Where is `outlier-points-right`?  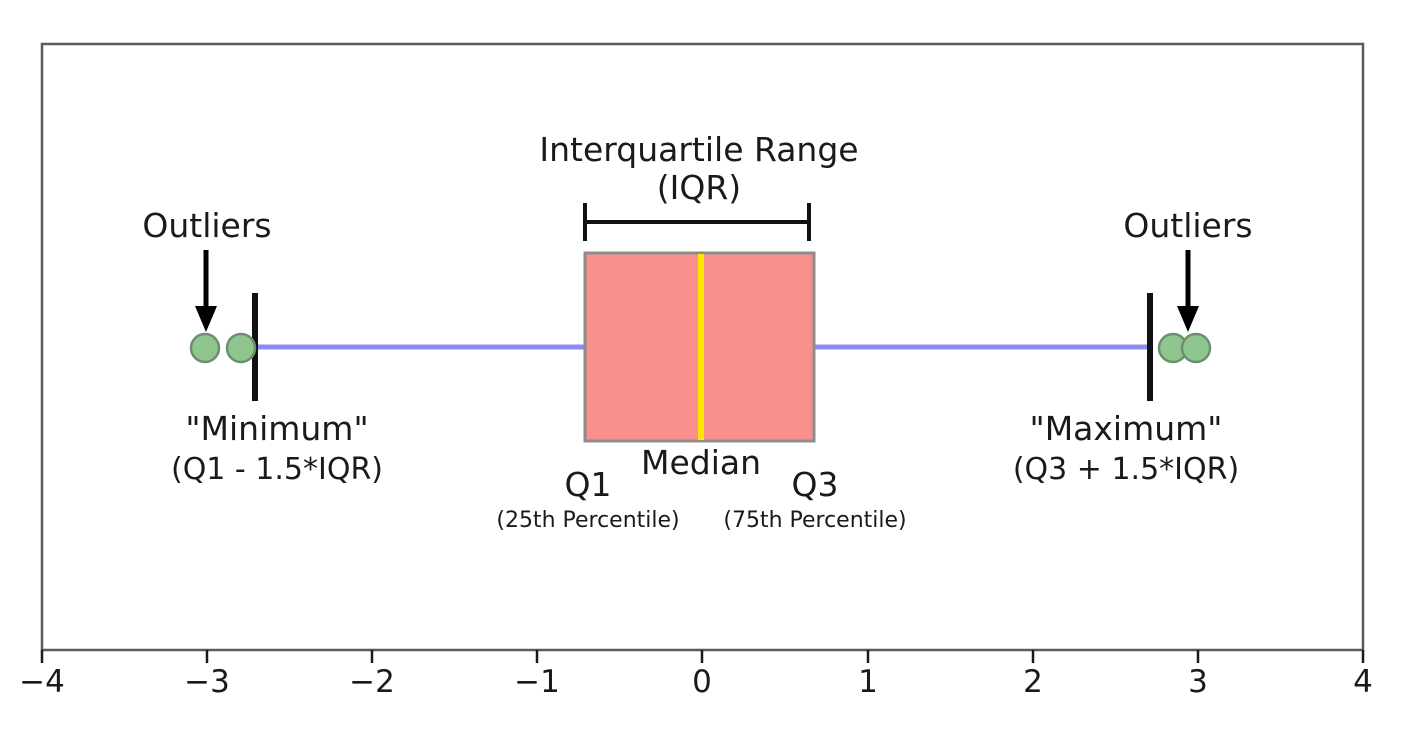 outlier-points-right is located at coordinates (1184, 348).